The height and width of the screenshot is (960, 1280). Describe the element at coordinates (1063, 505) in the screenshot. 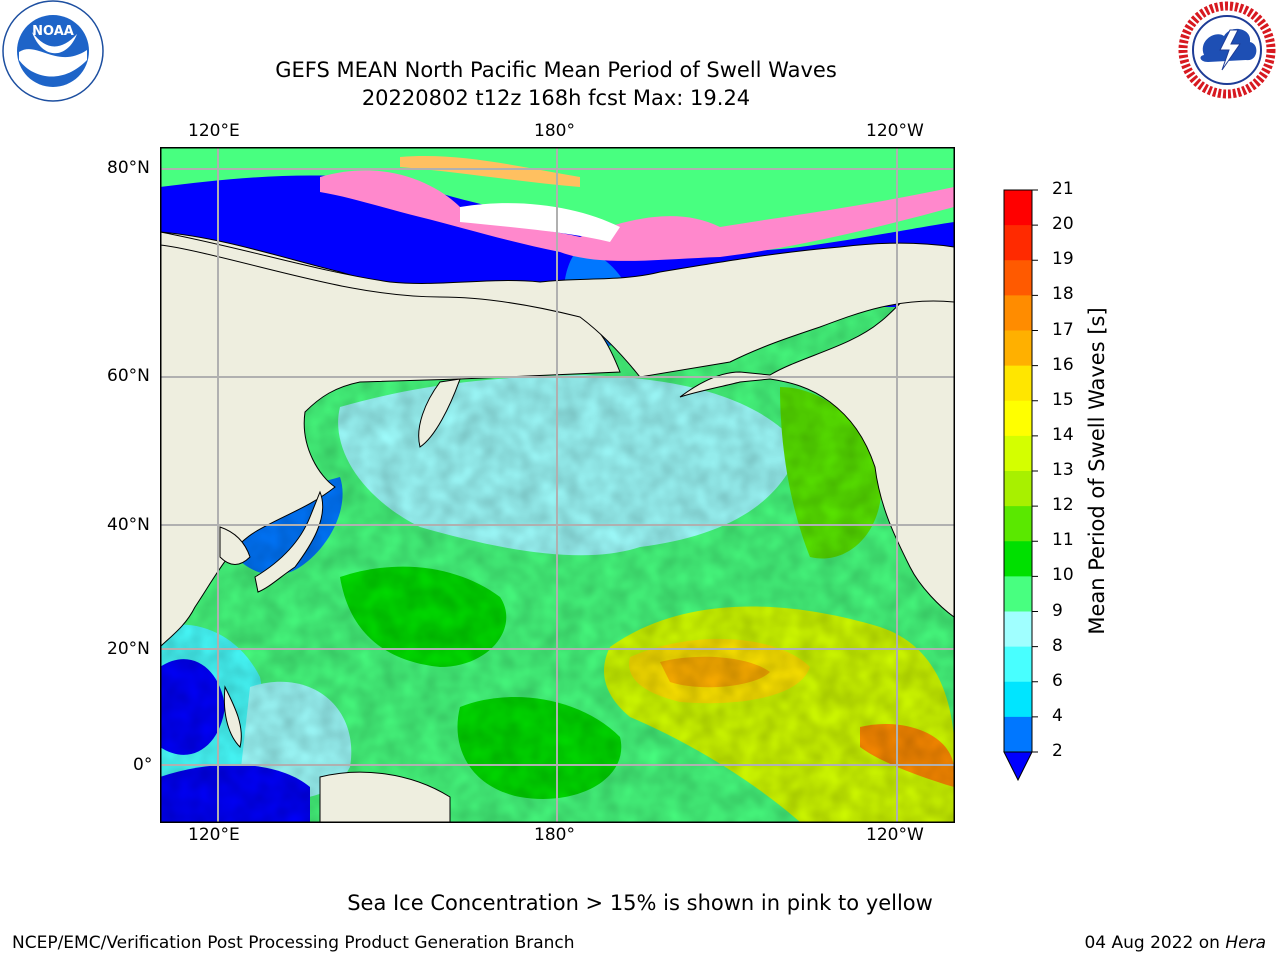

I see `colorbar-tick-label: 12` at that location.